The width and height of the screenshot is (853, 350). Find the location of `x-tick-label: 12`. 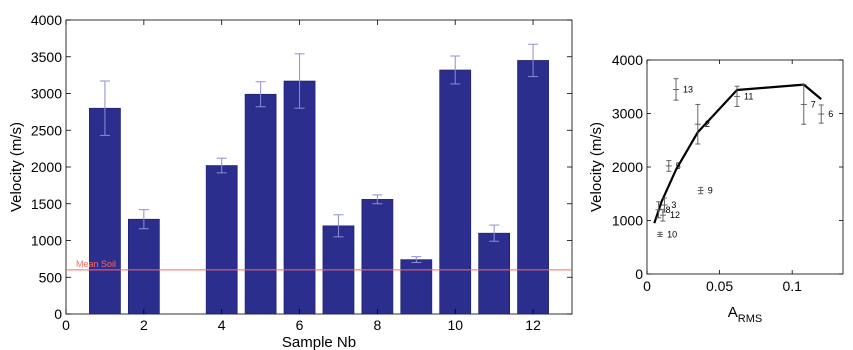

x-tick-label: 12 is located at coordinates (533, 325).